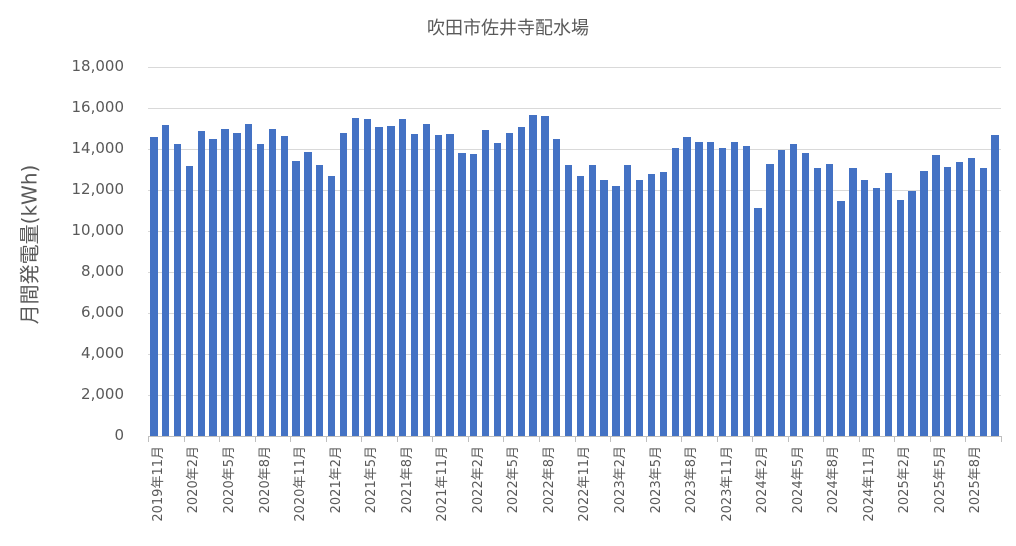 This screenshot has width=1016, height=546. Describe the element at coordinates (98, 230) in the screenshot. I see `y-tick-label: 10,000` at that location.